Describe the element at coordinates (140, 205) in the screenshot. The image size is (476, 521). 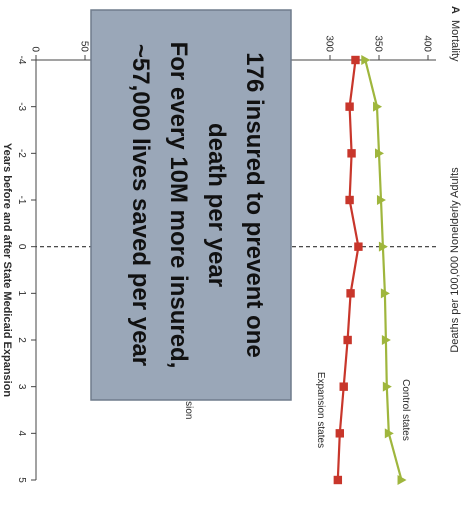
I see `callout-line: ~57,000 lives saved per year` at that location.